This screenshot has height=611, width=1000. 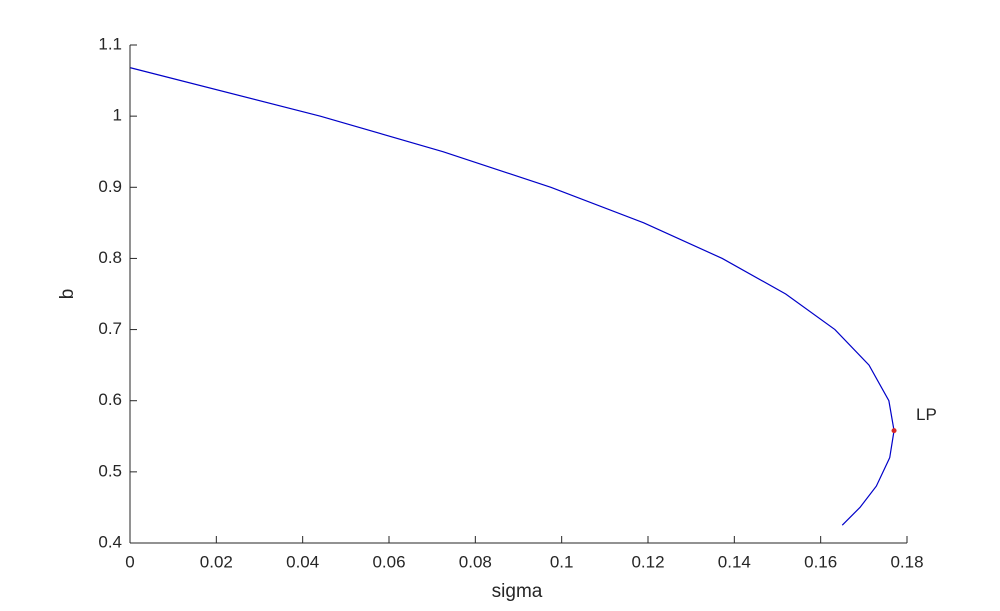 I want to click on y-tick-label: 0.8, so click(x=110, y=257).